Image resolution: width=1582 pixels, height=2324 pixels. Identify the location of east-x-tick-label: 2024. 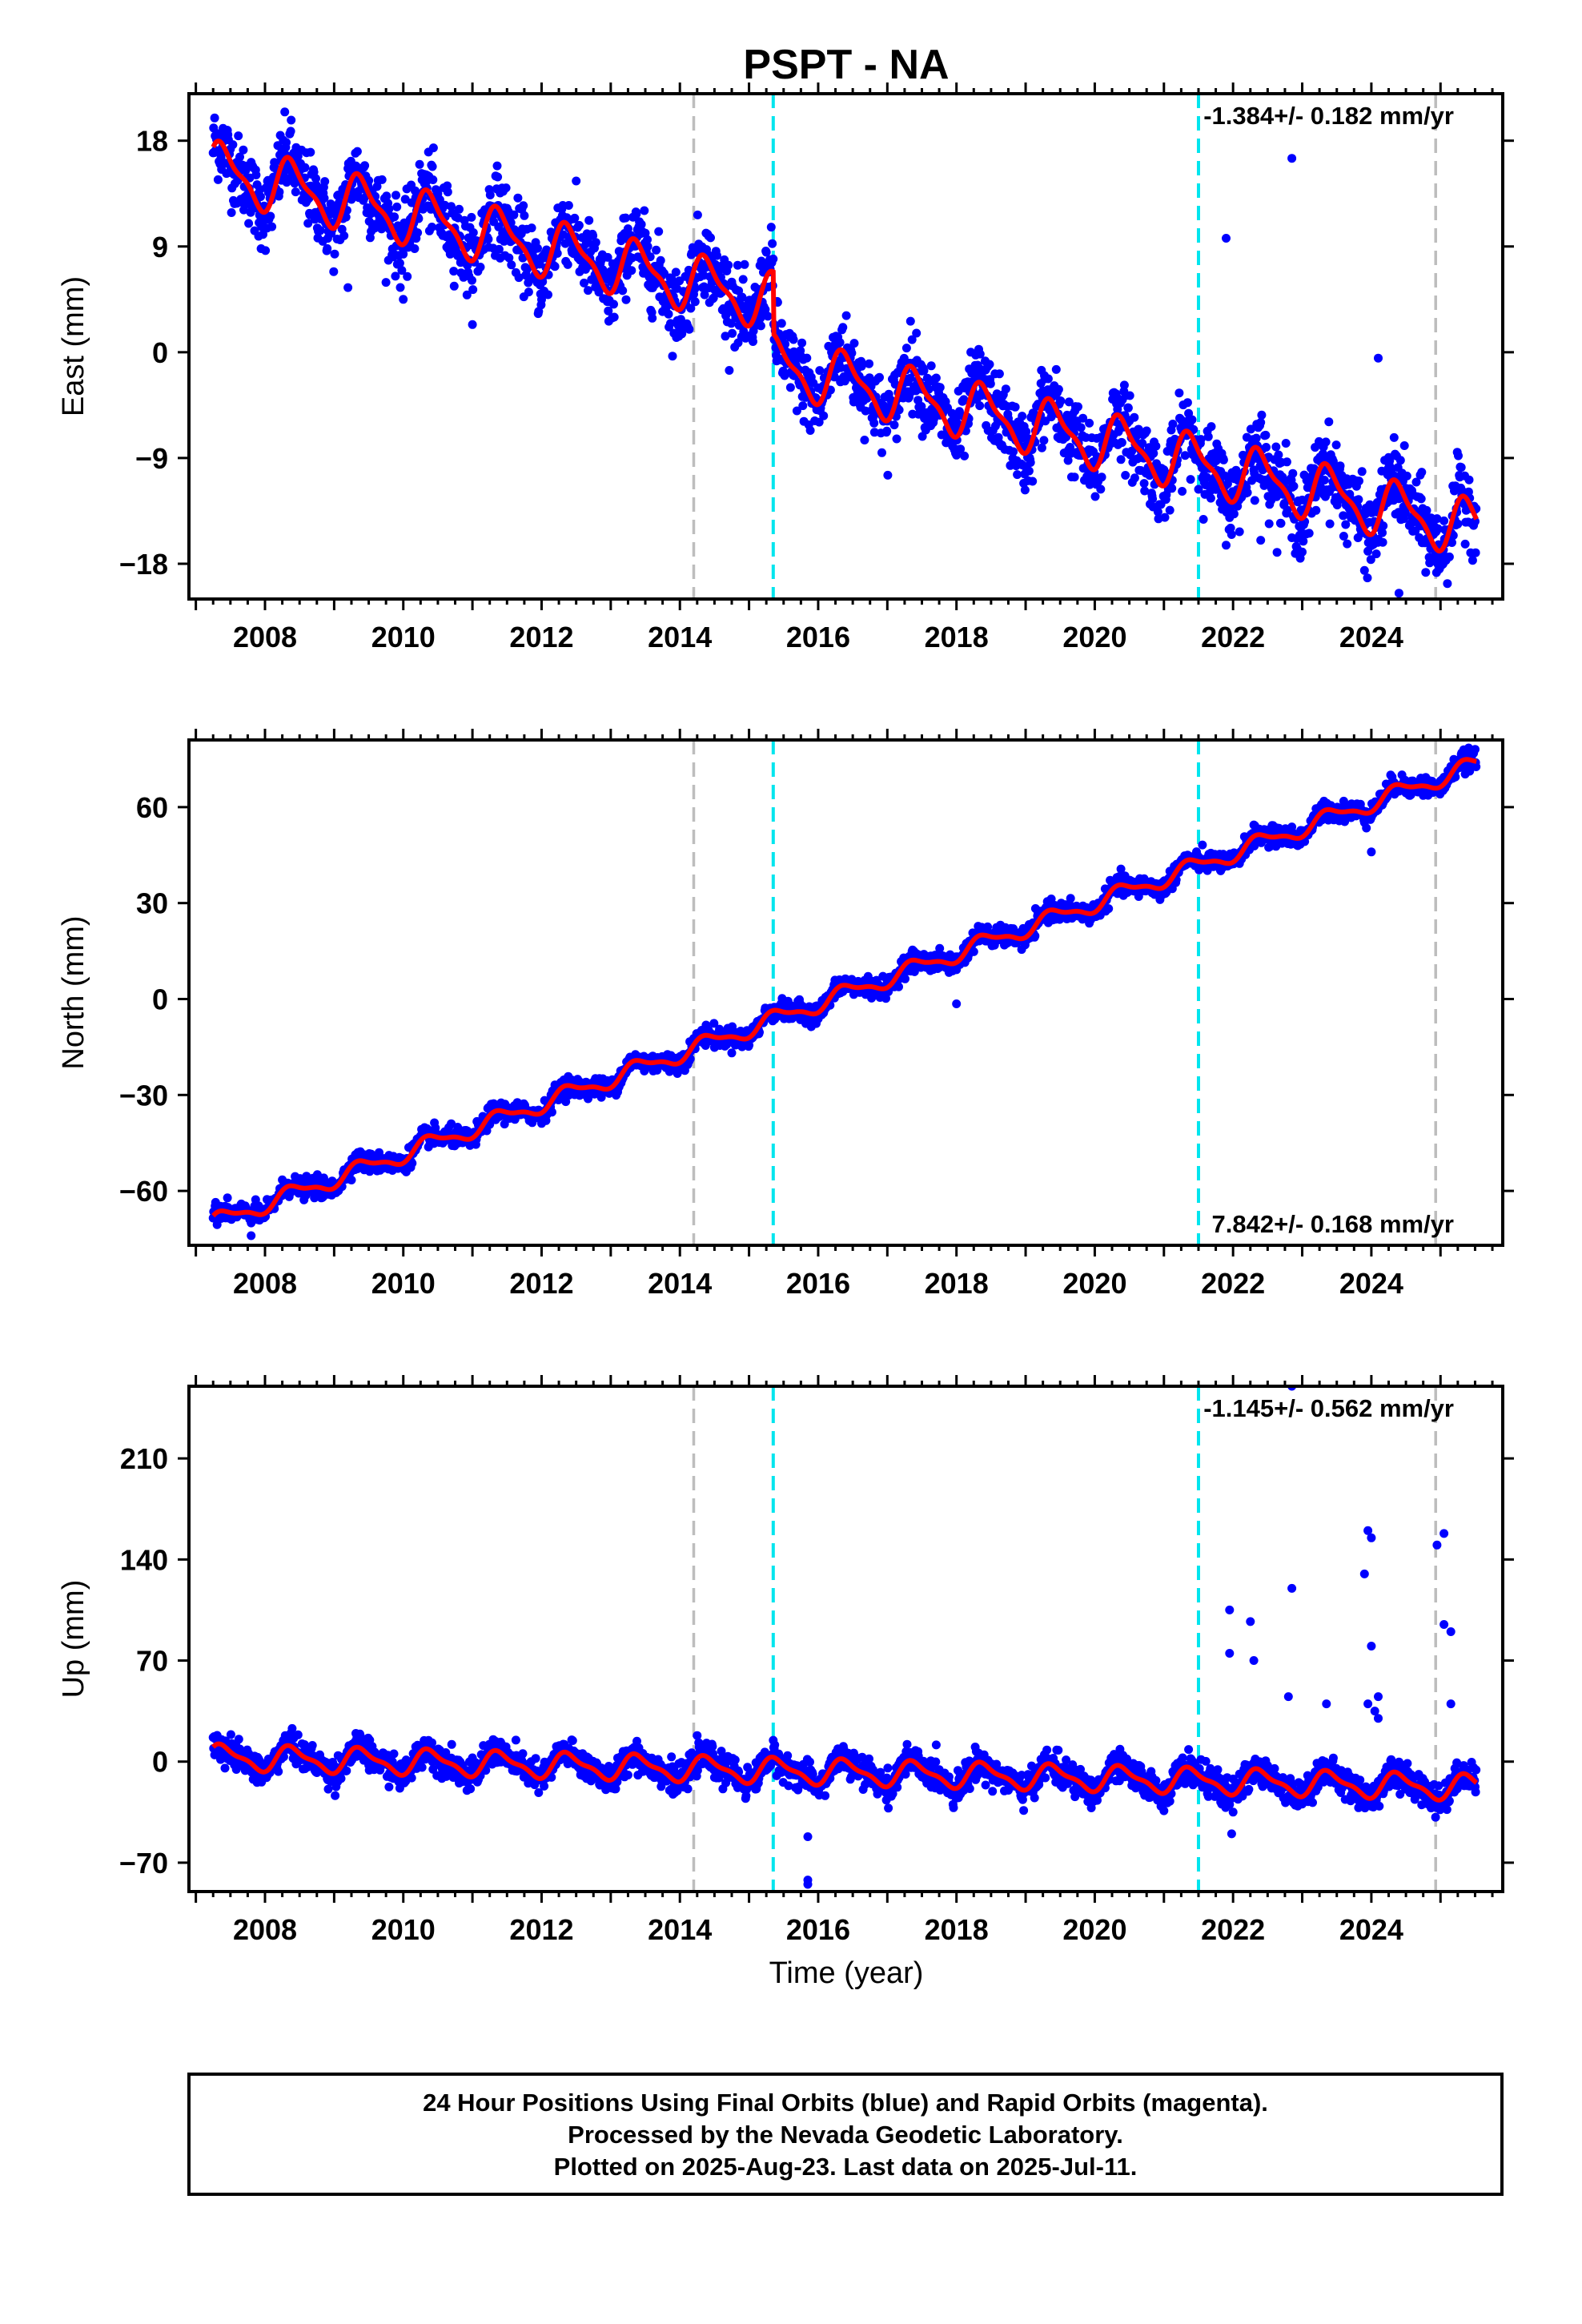
(1371, 637).